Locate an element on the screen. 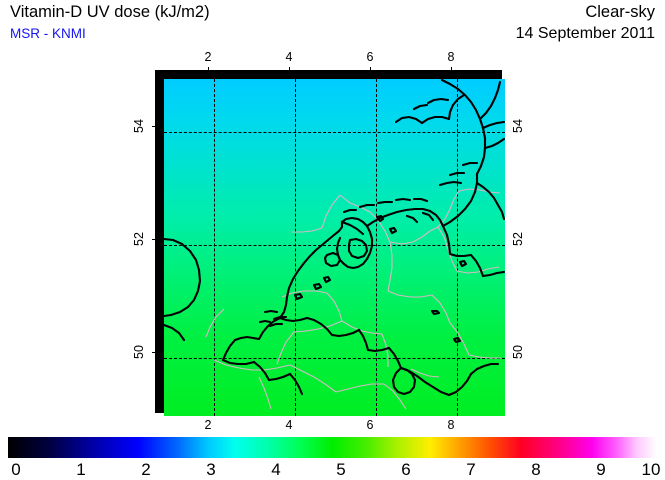  colorbar-label-6: 6 is located at coordinates (406, 469).